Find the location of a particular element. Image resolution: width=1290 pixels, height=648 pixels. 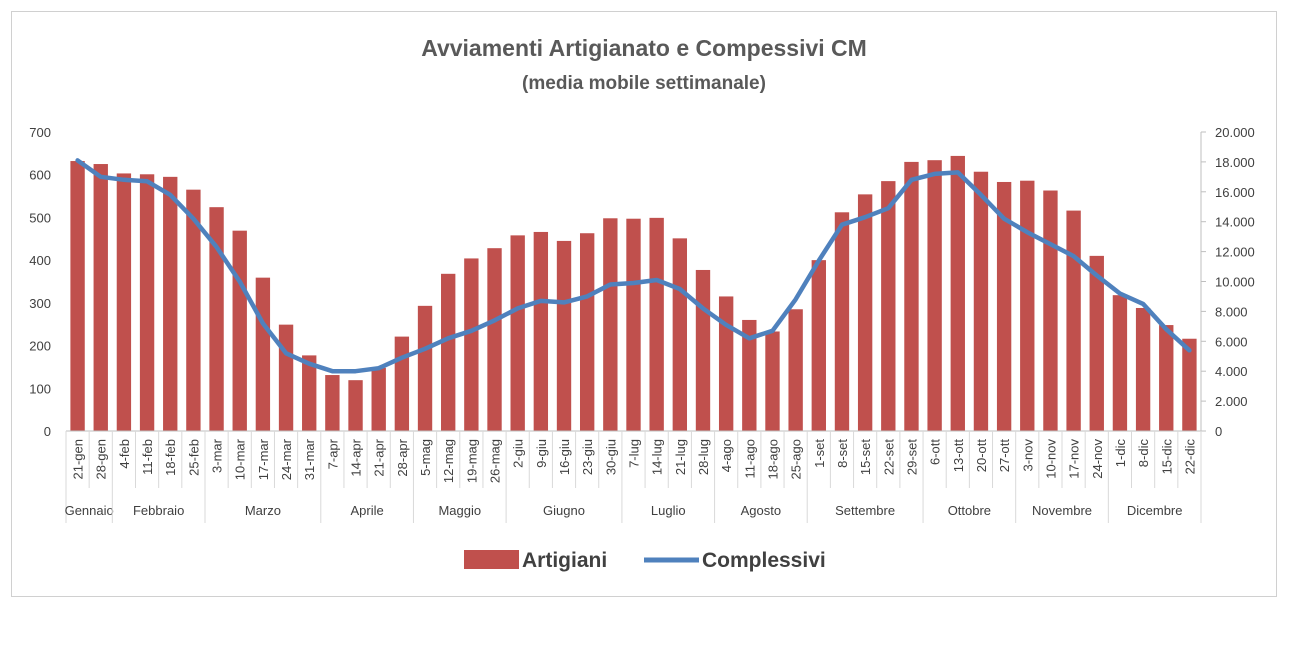

x-tick-label: 25-feb is located at coordinates (193, 457).